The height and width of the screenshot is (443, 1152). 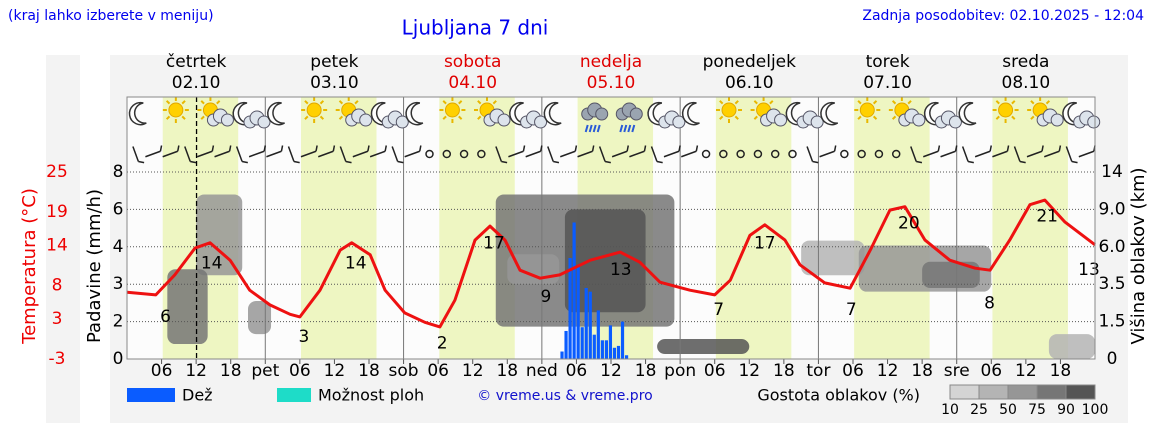 I want to click on temp-tick-label: 25, so click(x=57, y=172).